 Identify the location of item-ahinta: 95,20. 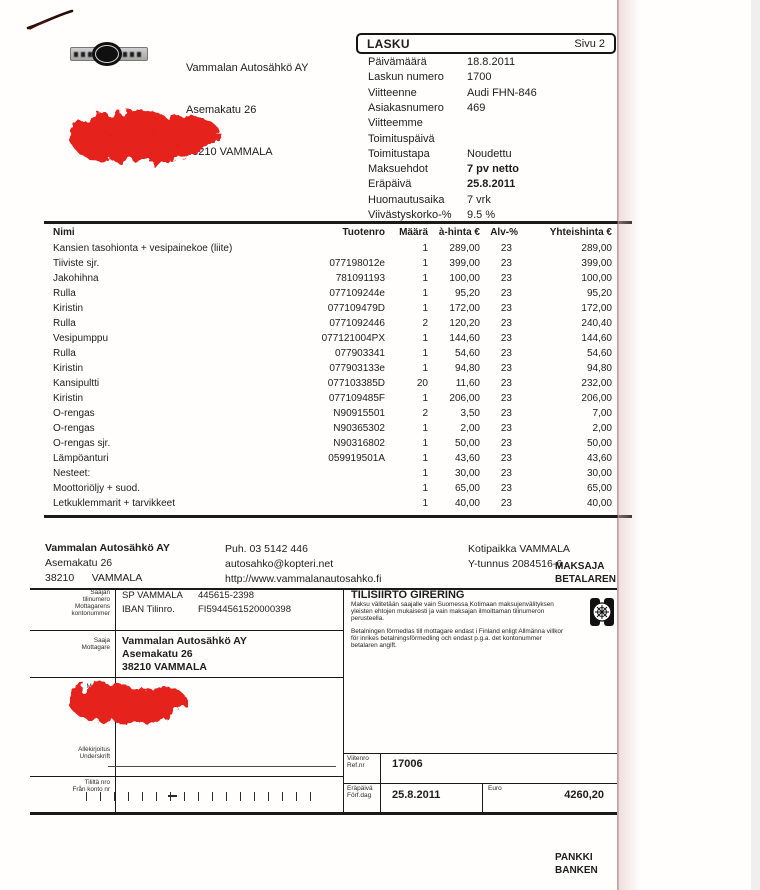
(467, 293).